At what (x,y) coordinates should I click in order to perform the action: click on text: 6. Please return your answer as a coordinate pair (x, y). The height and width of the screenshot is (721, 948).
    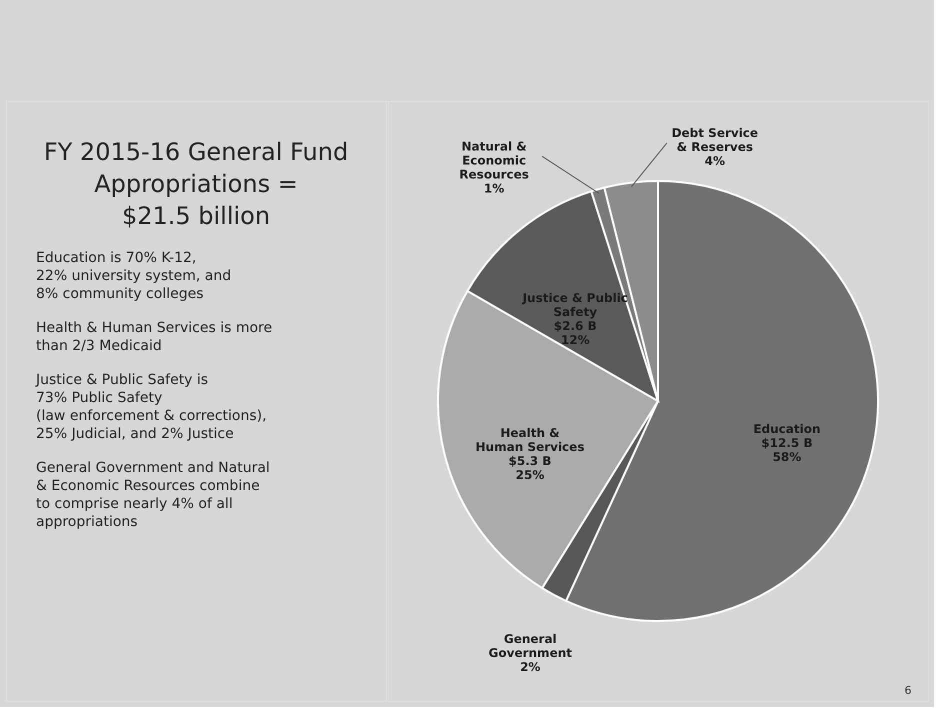
    Looking at the image, I should click on (908, 690).